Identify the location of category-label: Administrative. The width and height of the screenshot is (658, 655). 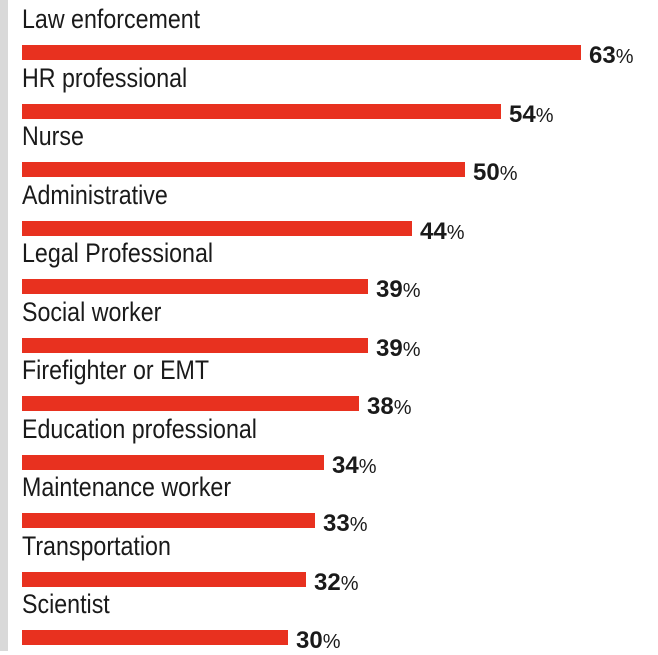
(95, 194).